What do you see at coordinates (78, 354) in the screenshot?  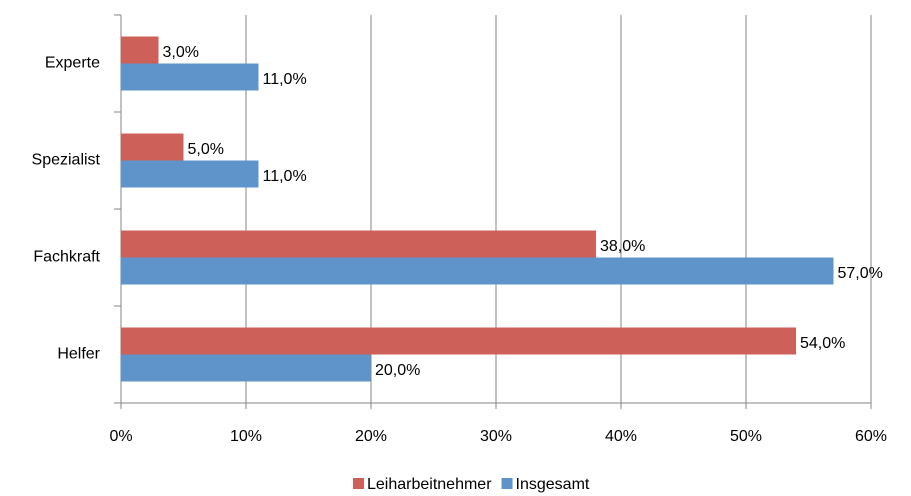 I see `y-tick-label: Helfer` at bounding box center [78, 354].